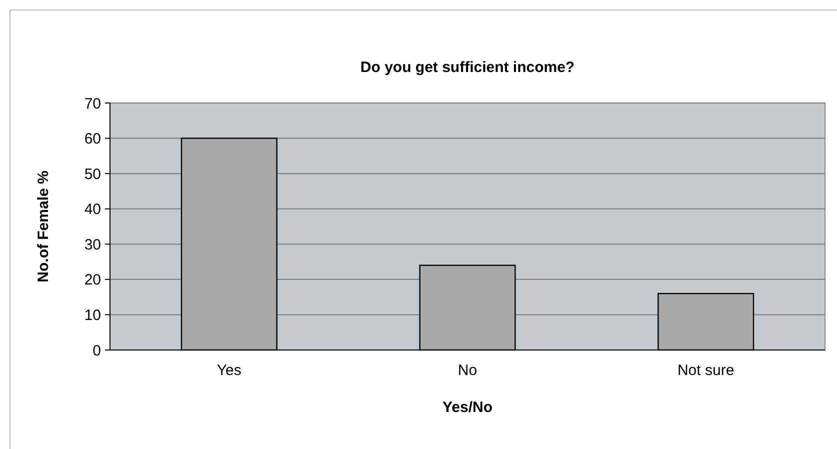  What do you see at coordinates (92, 315) in the screenshot?
I see `y-tick-label: 10` at bounding box center [92, 315].